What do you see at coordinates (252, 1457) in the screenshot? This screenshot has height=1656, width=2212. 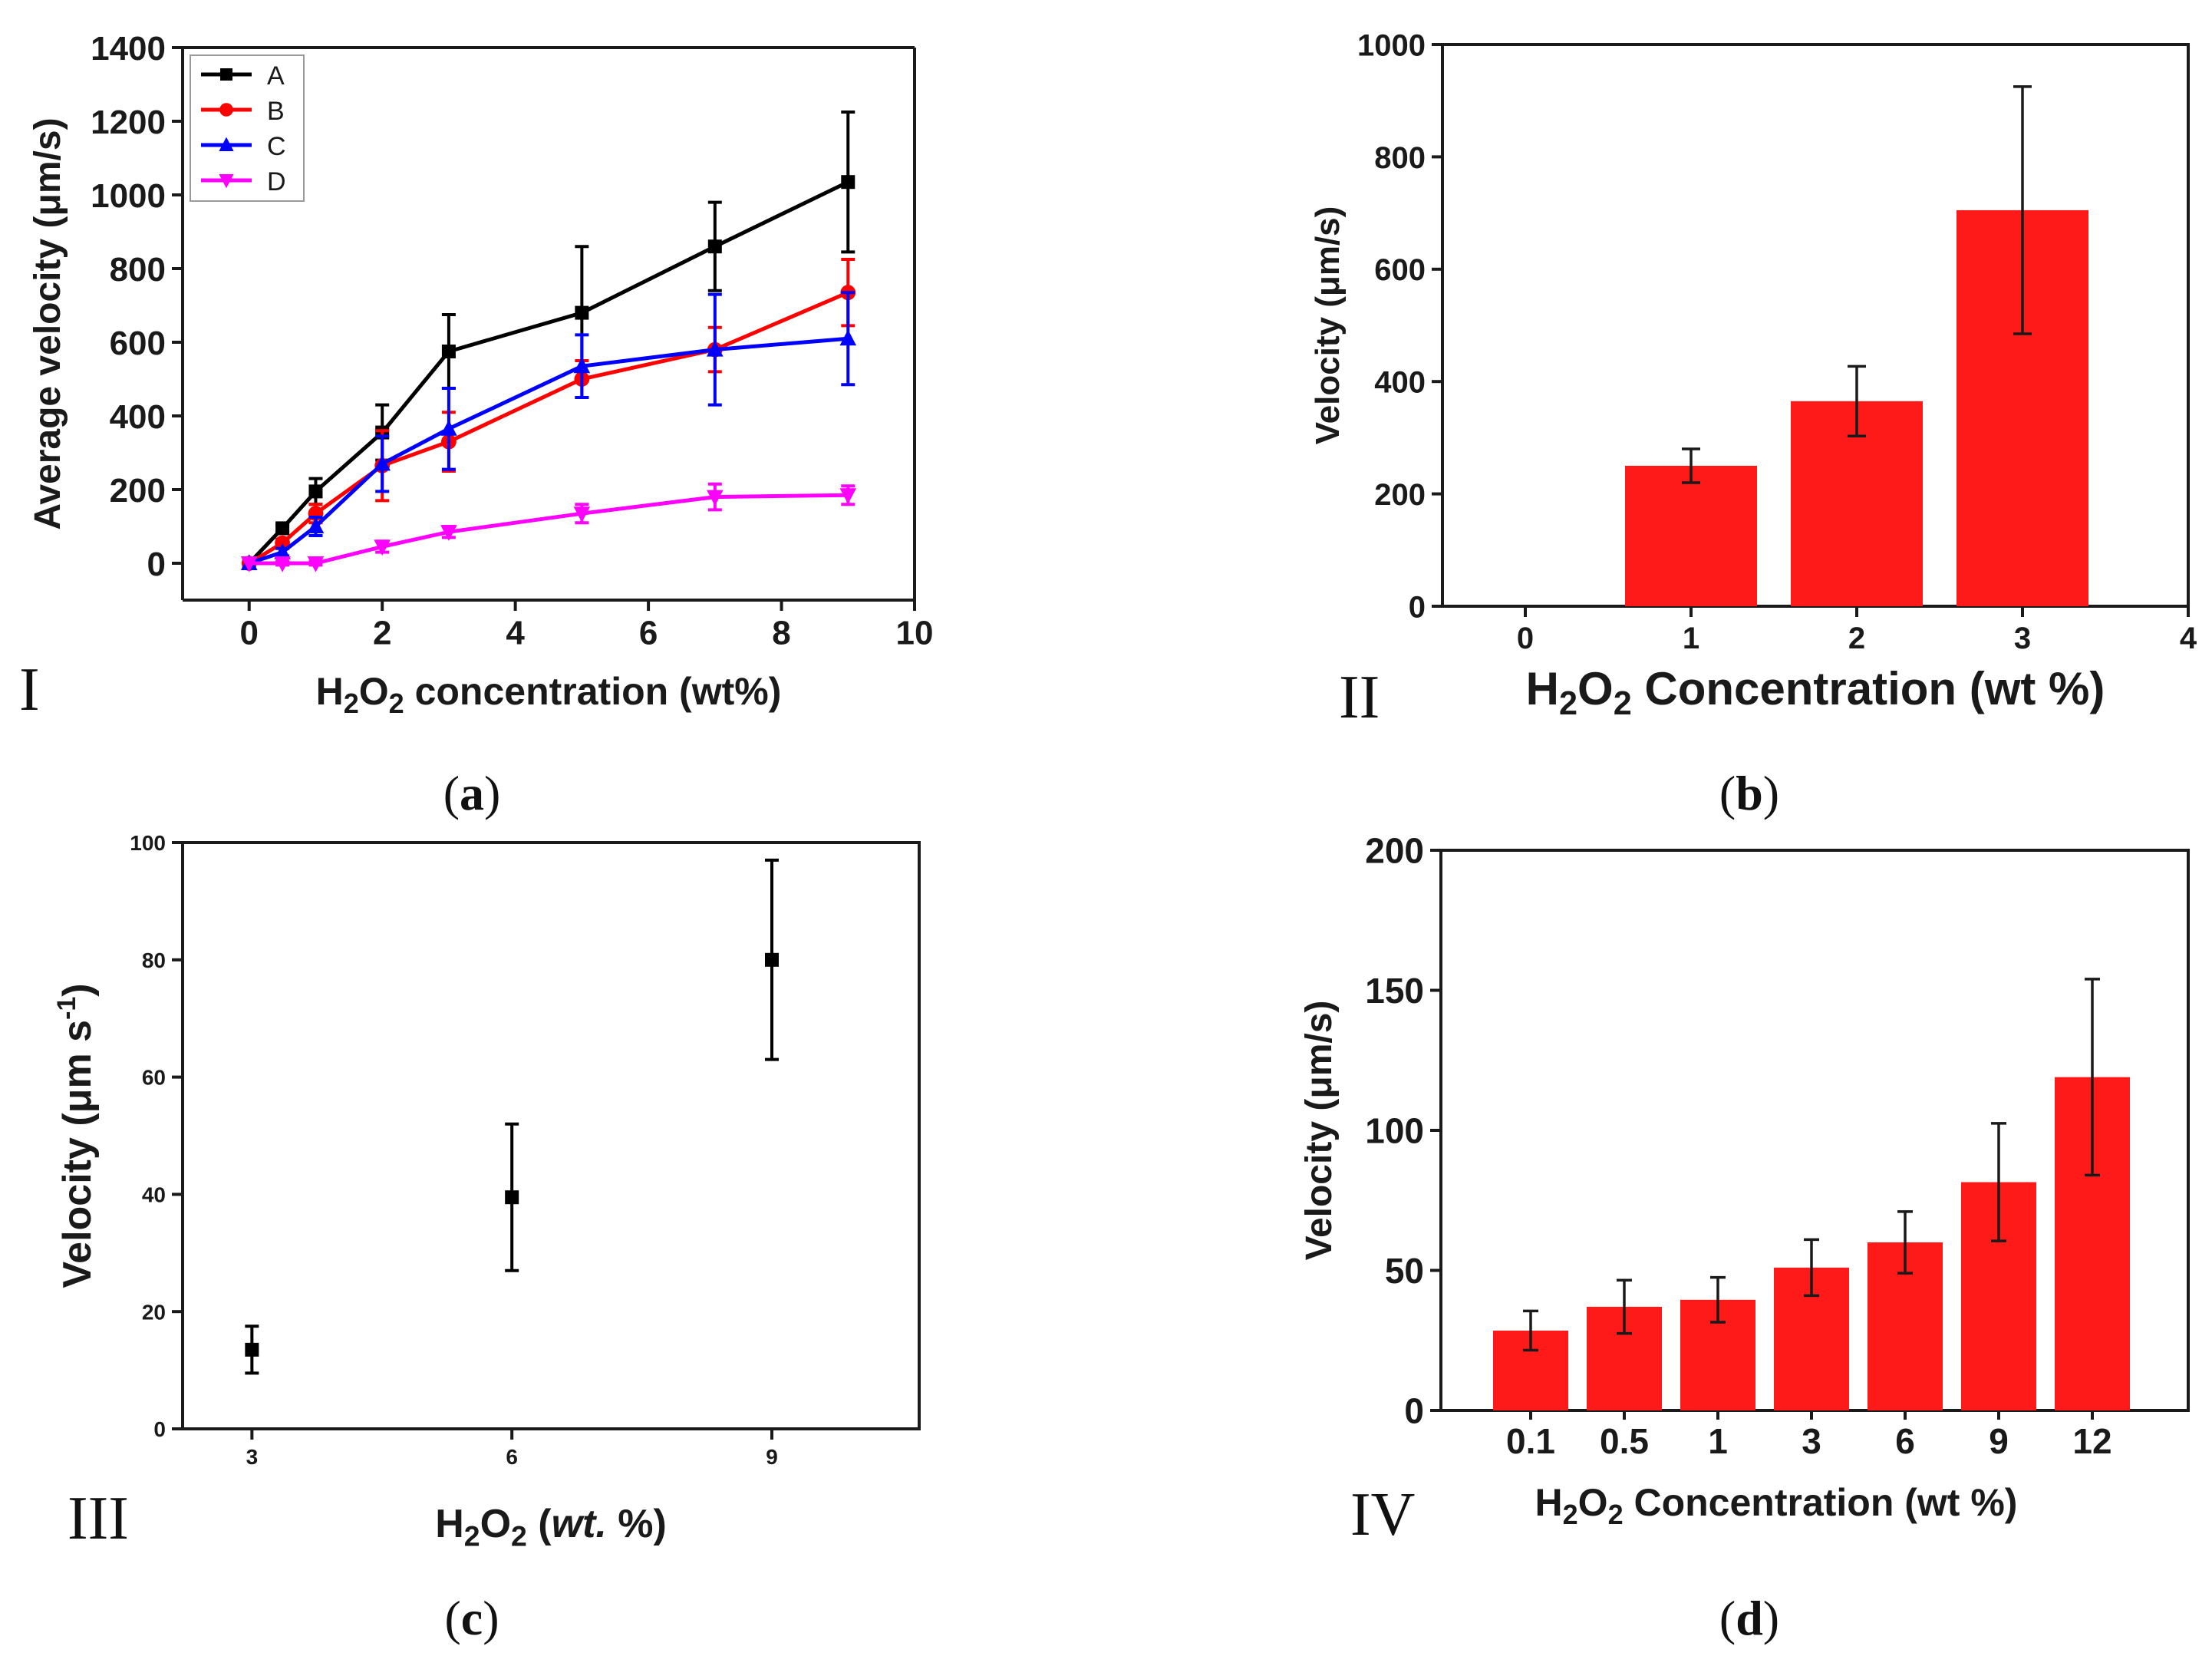 I see `c-xtick-label: 3` at bounding box center [252, 1457].